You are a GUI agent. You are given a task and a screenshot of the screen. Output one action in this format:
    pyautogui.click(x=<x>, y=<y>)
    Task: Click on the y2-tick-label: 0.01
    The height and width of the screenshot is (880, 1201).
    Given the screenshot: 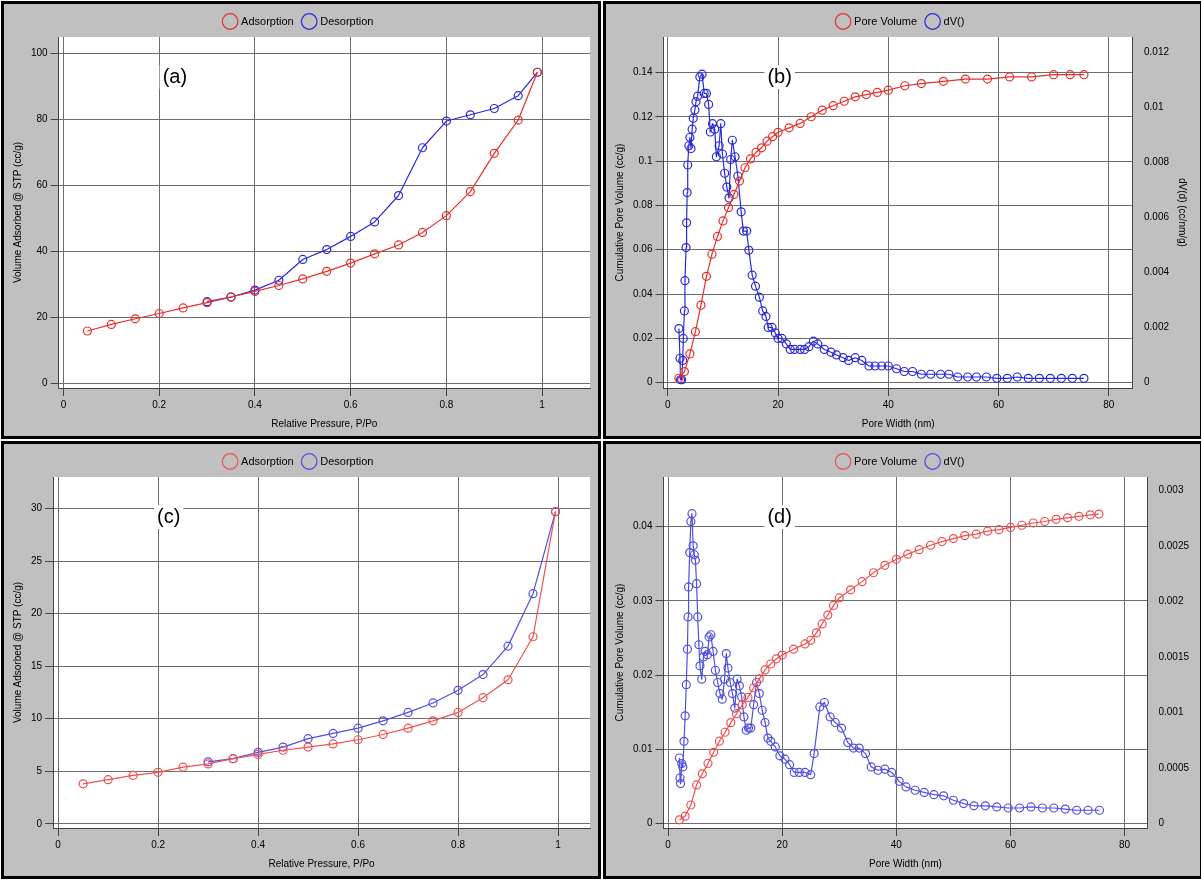 What is the action you would take?
    pyautogui.click(x=1153, y=106)
    